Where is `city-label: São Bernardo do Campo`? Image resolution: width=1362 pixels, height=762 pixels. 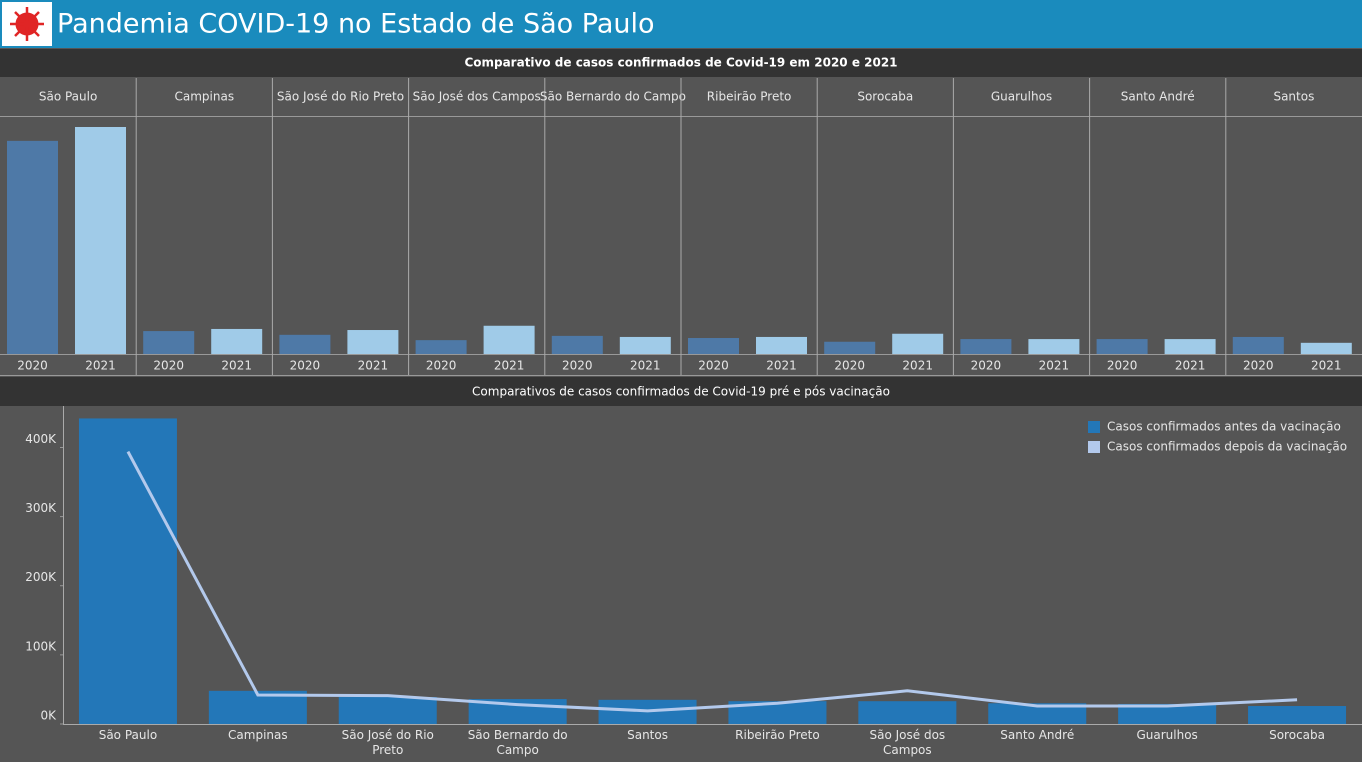
city-label: São Bernardo do Campo is located at coordinates (613, 97).